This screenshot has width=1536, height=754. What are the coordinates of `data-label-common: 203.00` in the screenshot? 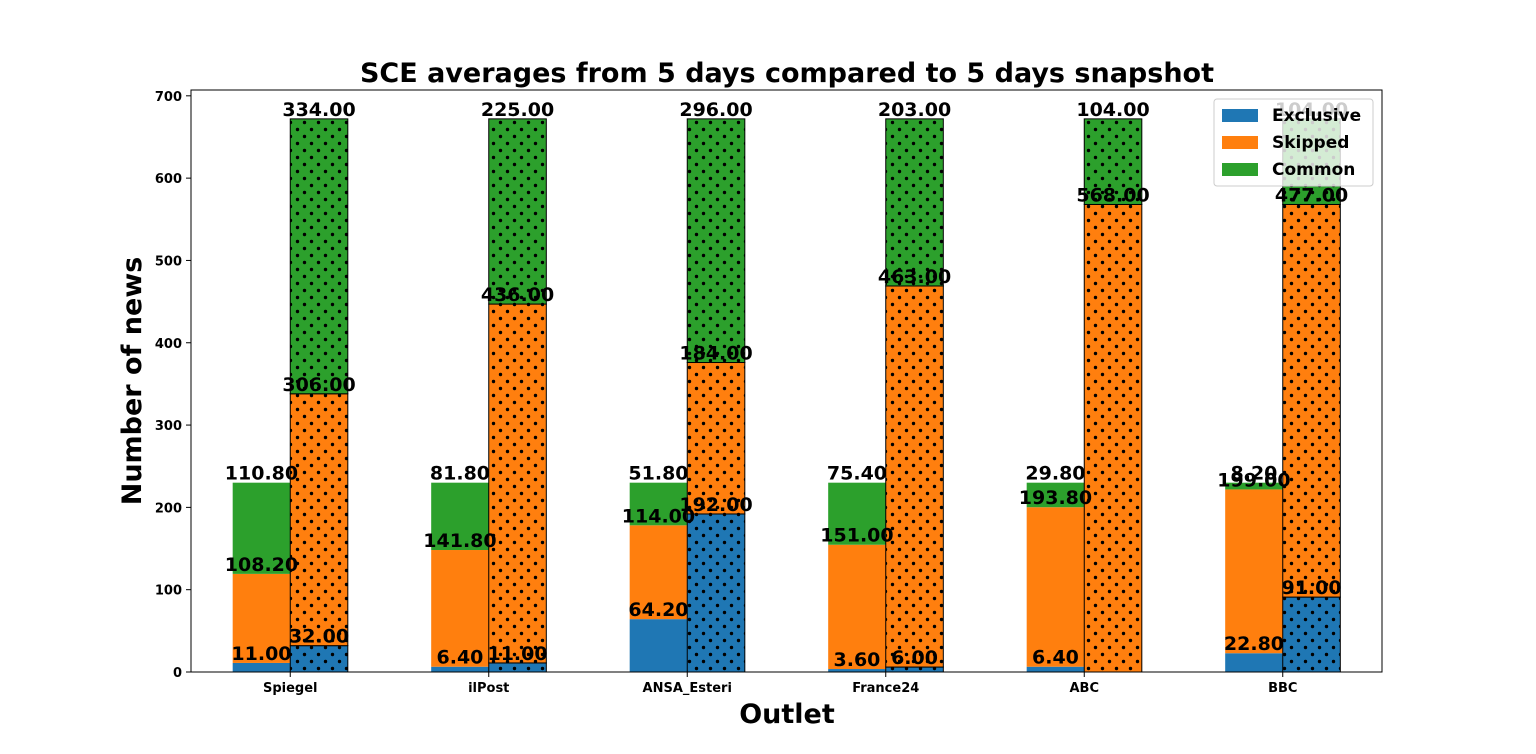 It's located at (914, 110).